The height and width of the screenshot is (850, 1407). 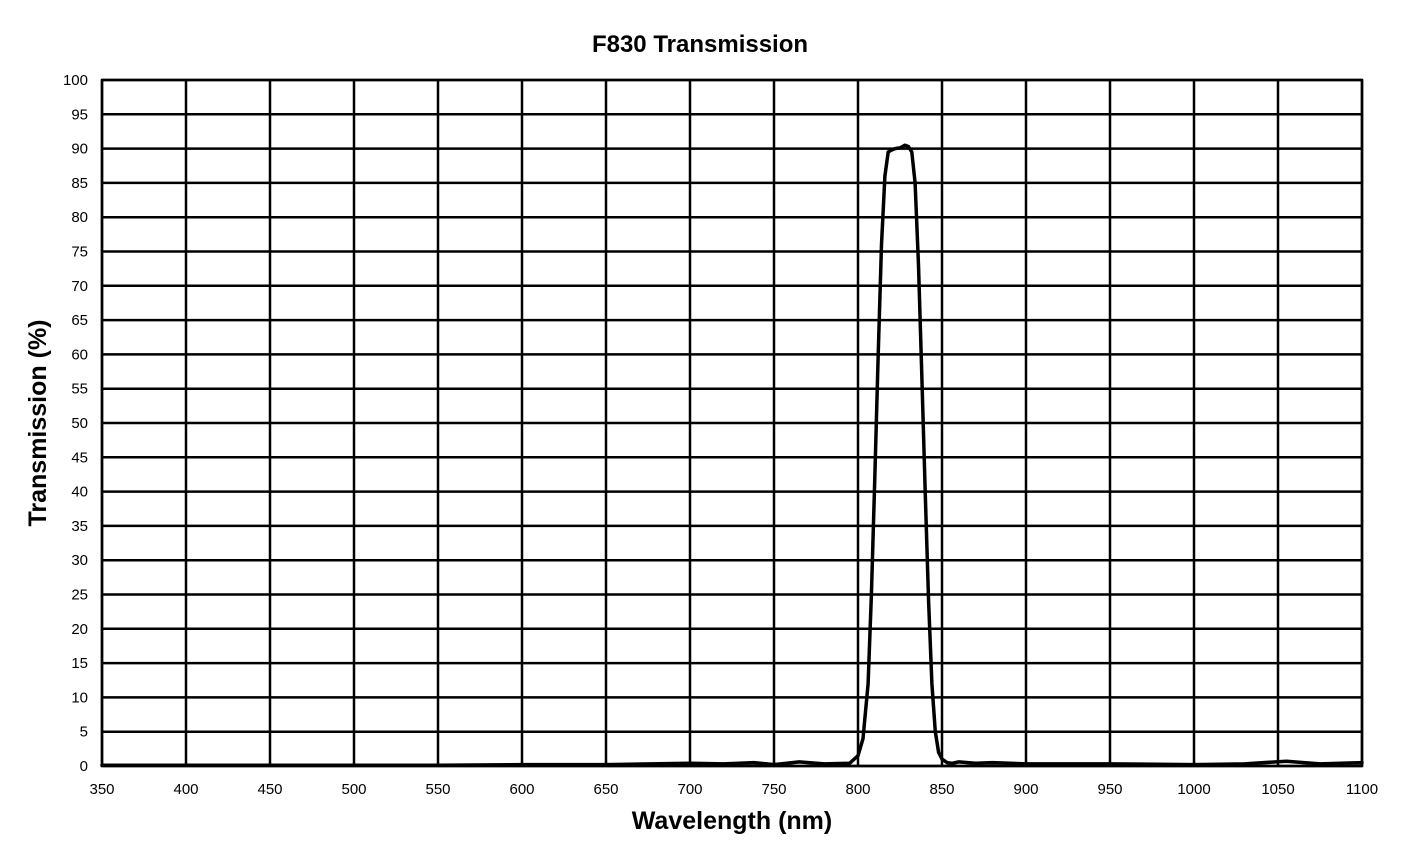 What do you see at coordinates (79, 457) in the screenshot?
I see `y-tick-label: 45` at bounding box center [79, 457].